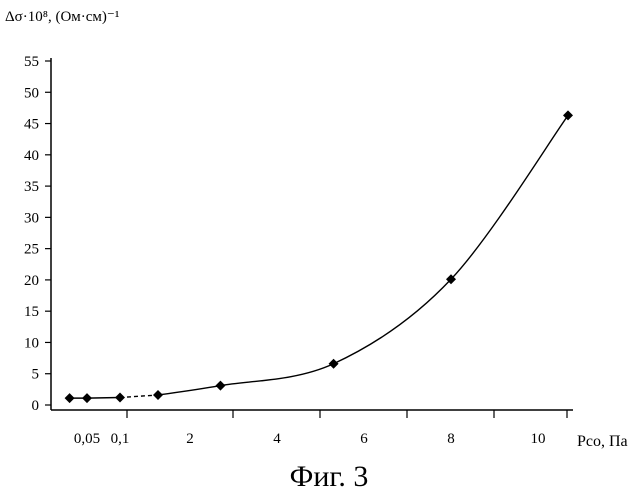 The height and width of the screenshot is (500, 638). What do you see at coordinates (31, 250) in the screenshot?
I see `y-tick-label: 25` at bounding box center [31, 250].